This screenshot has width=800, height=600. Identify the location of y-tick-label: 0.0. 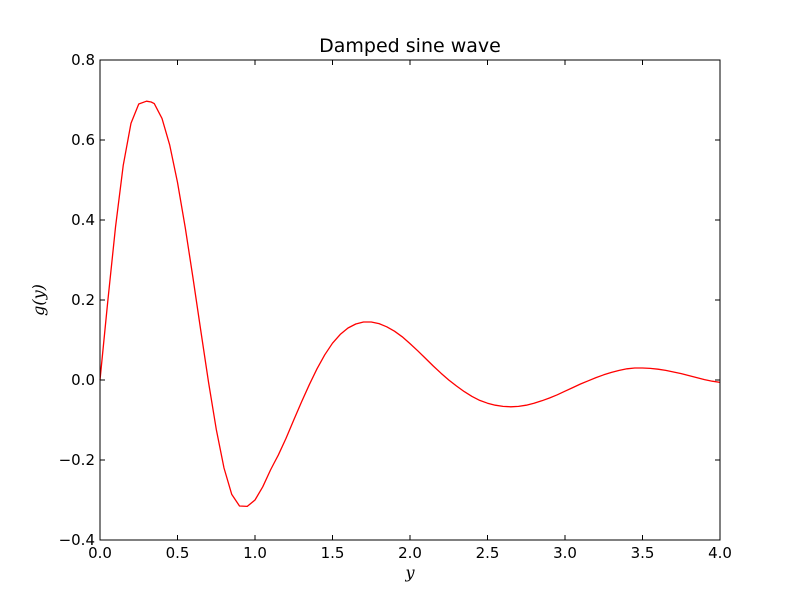
(83, 380).